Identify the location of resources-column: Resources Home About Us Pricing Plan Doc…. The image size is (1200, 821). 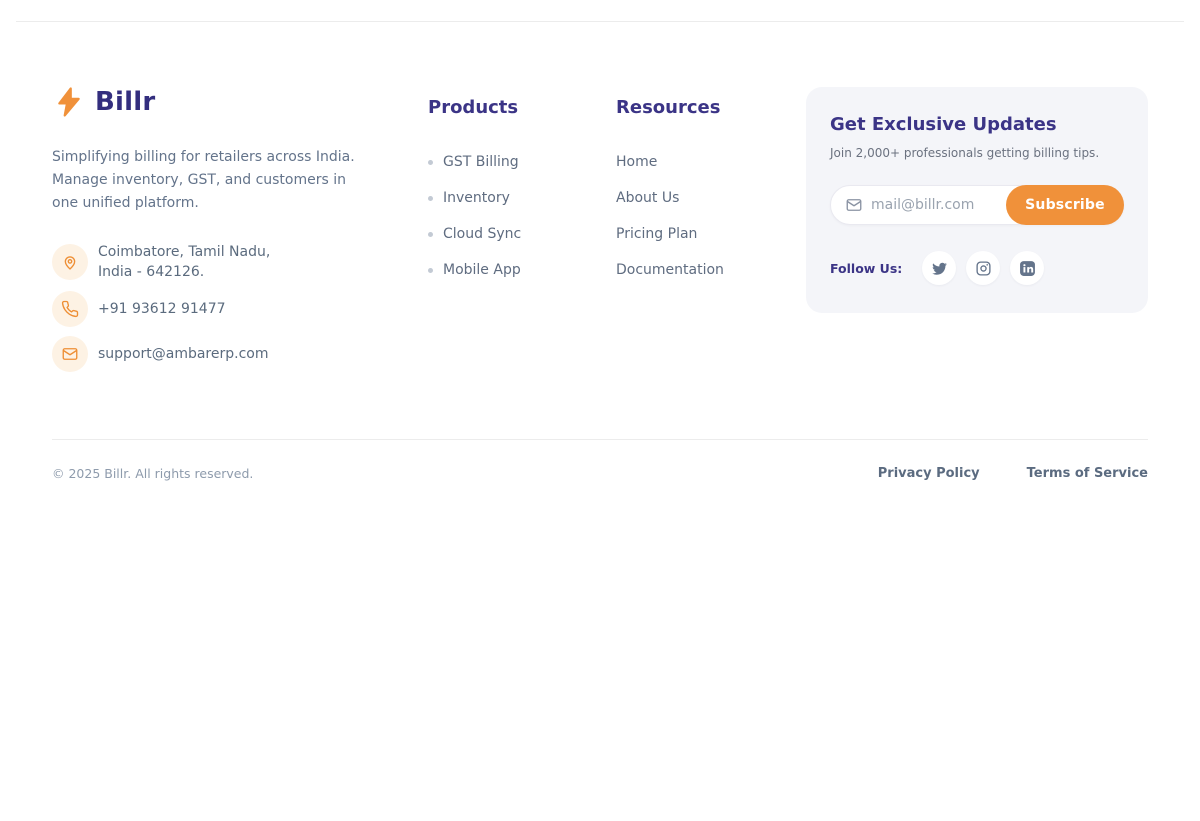
(711, 233).